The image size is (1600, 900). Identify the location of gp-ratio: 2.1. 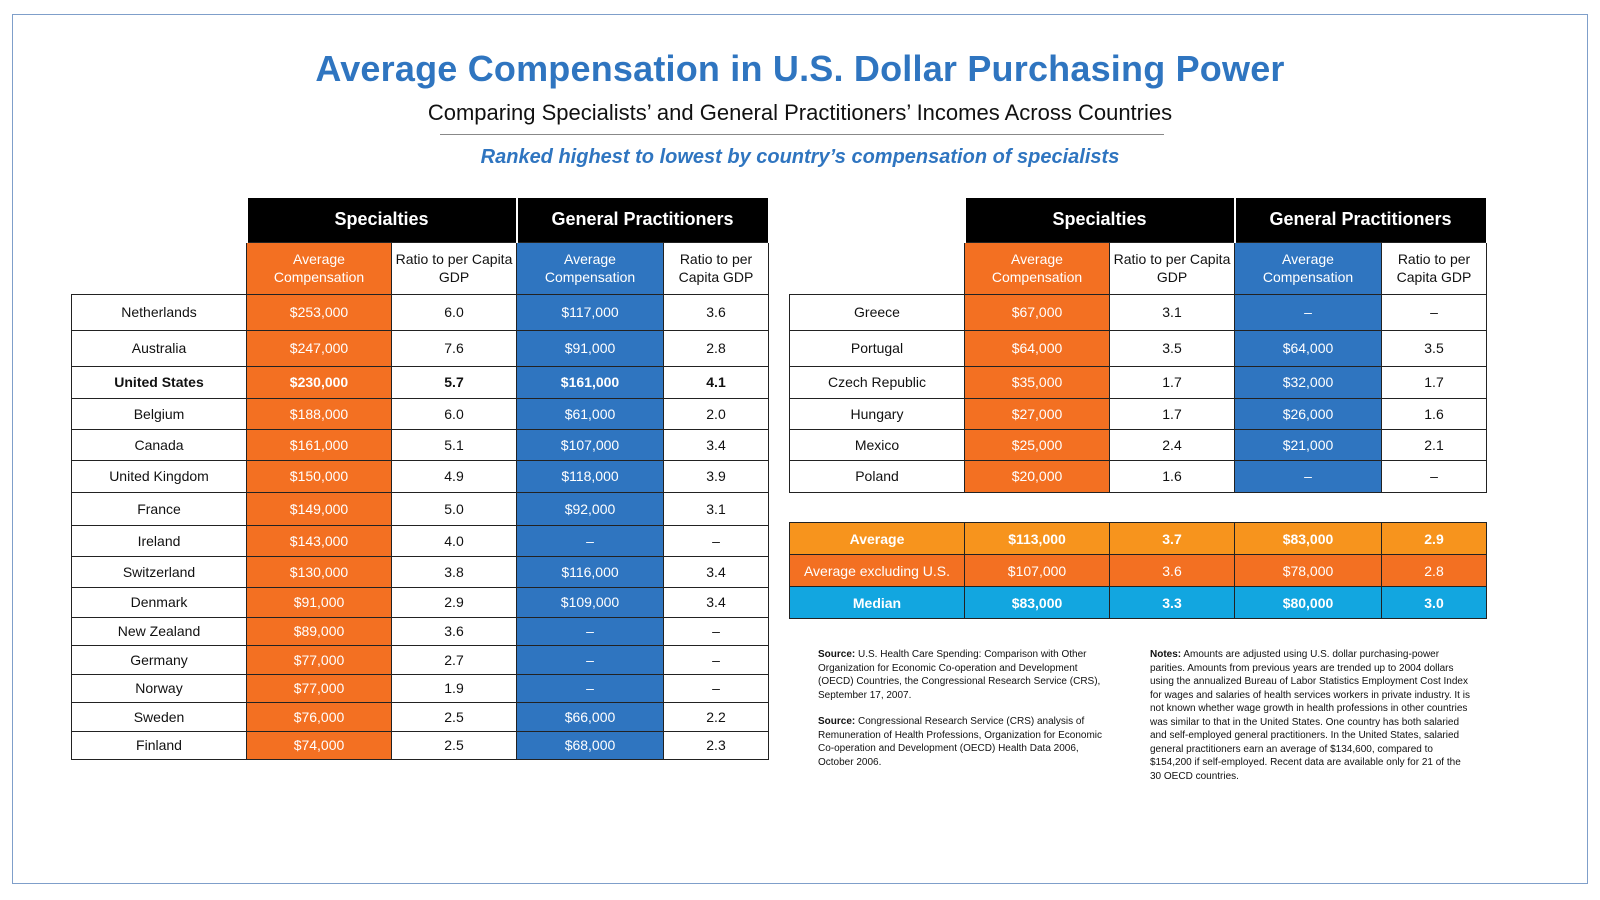
(1434, 444).